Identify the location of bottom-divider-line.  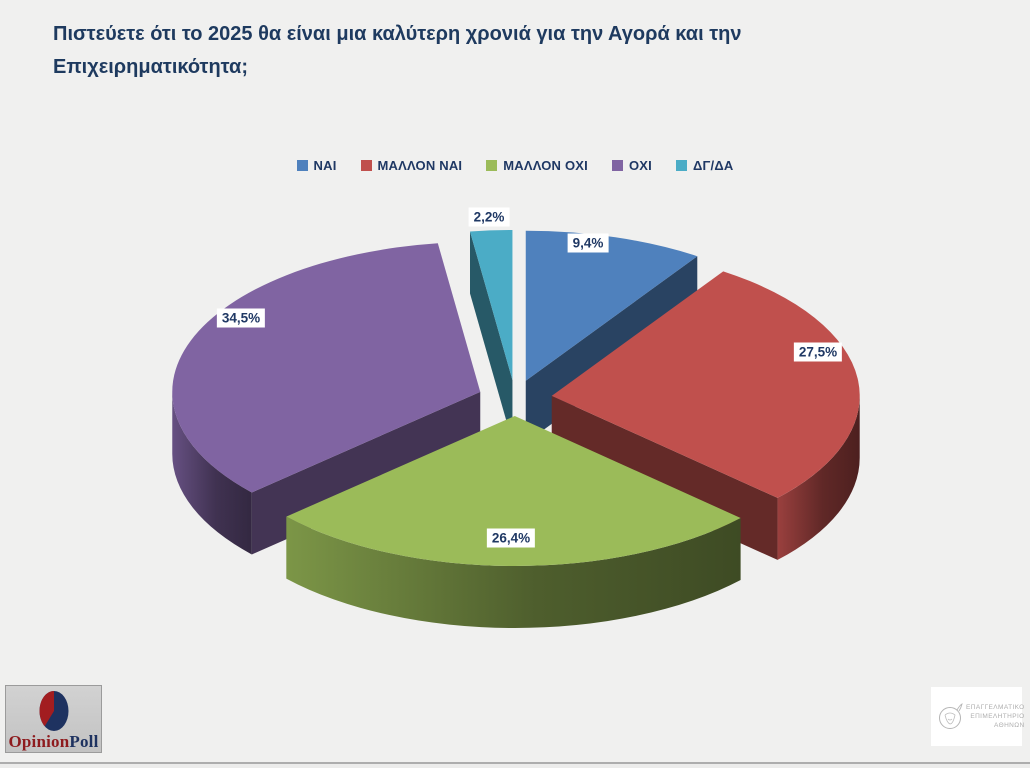
(515, 763).